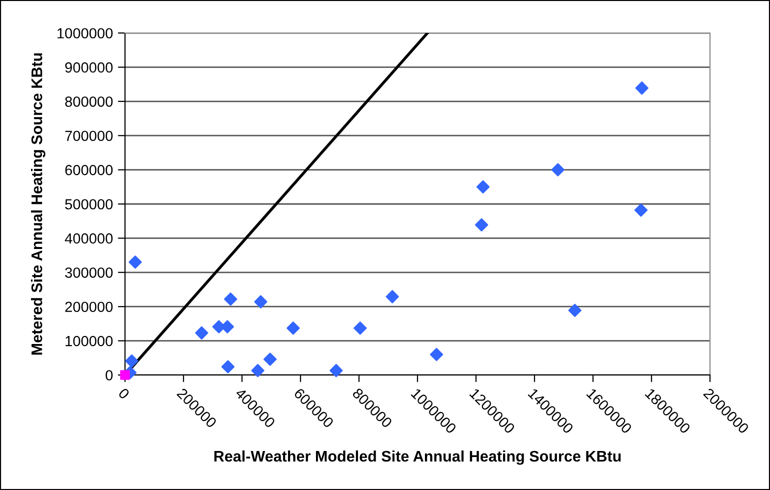 The width and height of the screenshot is (770, 490). Describe the element at coordinates (109, 375) in the screenshot. I see `y-tick-label: 0` at that location.